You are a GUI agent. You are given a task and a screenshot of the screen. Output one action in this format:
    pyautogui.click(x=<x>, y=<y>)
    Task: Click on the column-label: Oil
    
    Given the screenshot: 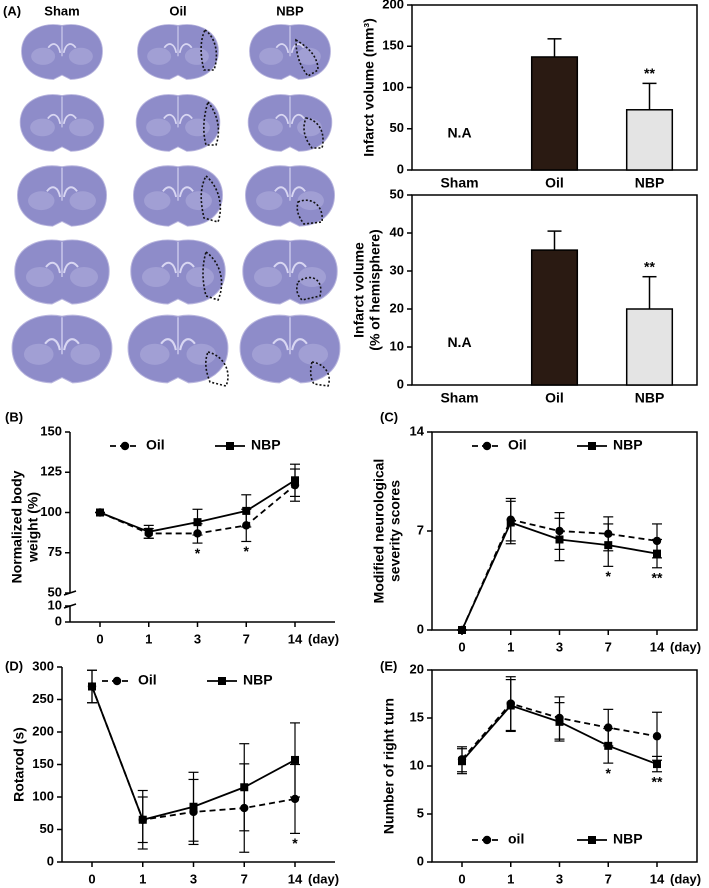 What is the action you would take?
    pyautogui.click(x=177, y=10)
    